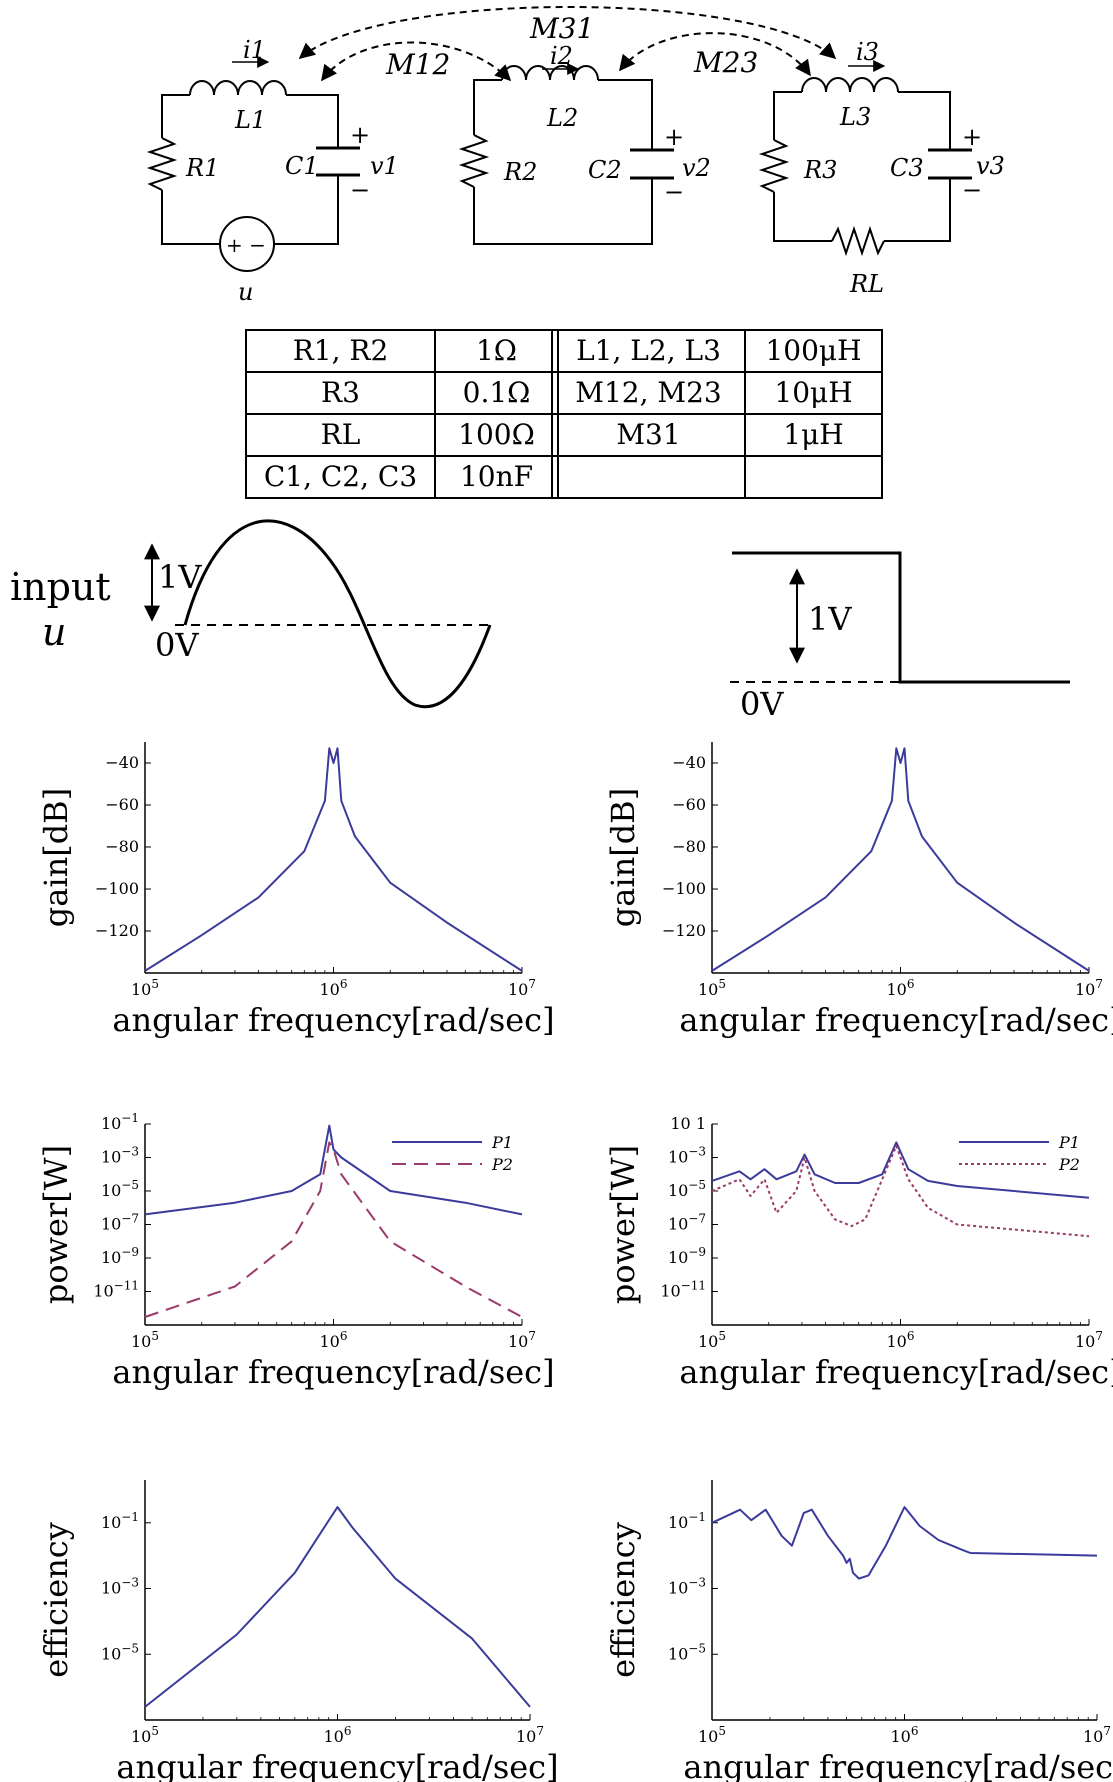  Describe the element at coordinates (1069, 1164) in the screenshot. I see `legend-label: P2` at that location.